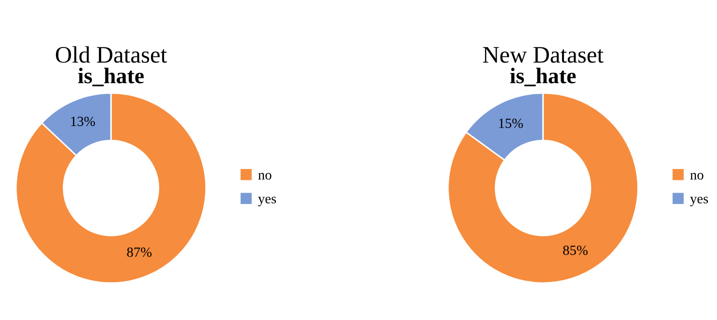  Describe the element at coordinates (83, 121) in the screenshot. I see `data-label: 13%` at that location.